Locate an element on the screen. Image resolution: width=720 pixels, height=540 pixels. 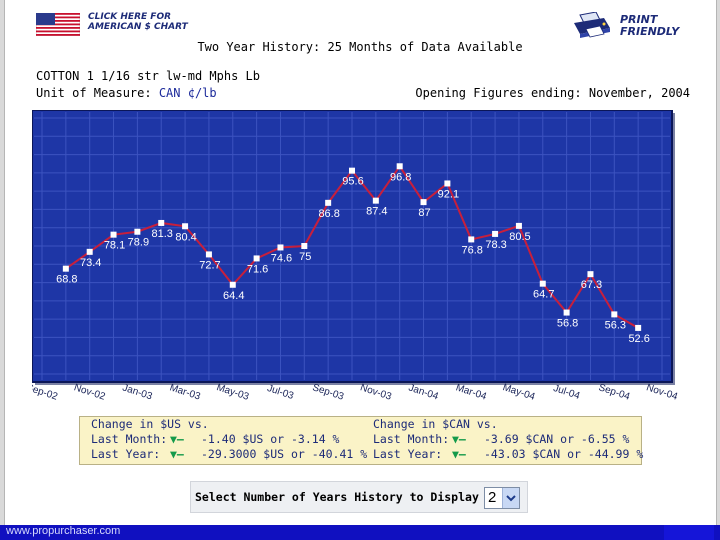
x-tick-label: Jan-04 is located at coordinates (423, 393).